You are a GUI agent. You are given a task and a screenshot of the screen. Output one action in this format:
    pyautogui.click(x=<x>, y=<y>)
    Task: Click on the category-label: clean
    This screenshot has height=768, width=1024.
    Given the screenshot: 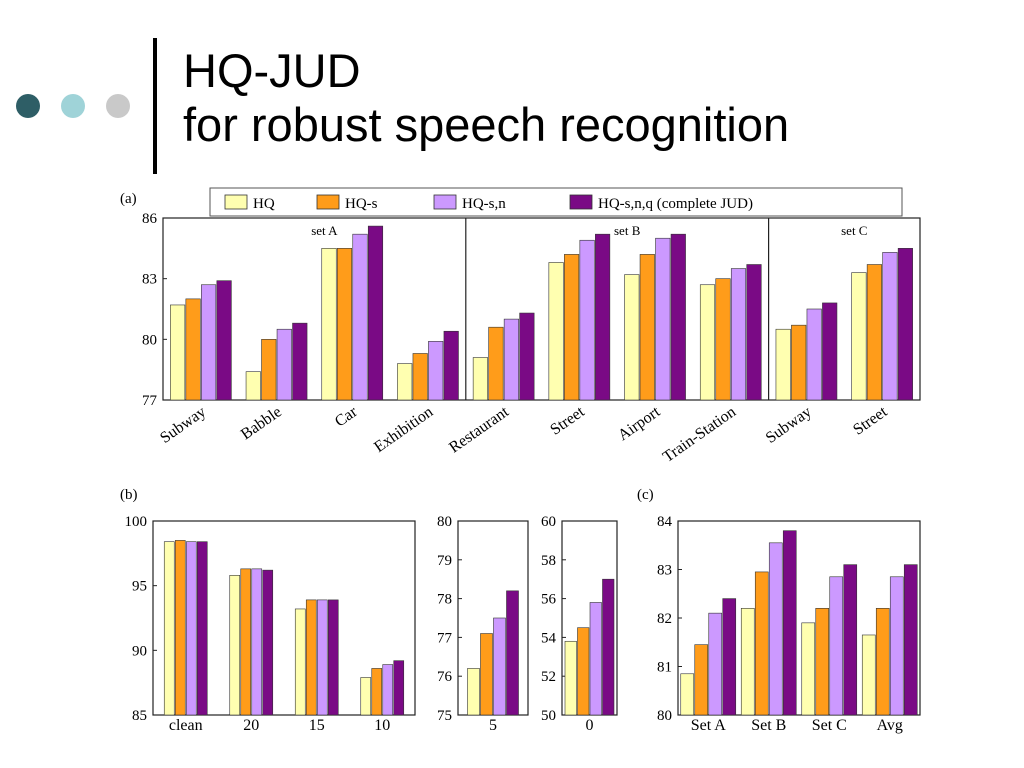 What is the action you would take?
    pyautogui.click(x=186, y=725)
    